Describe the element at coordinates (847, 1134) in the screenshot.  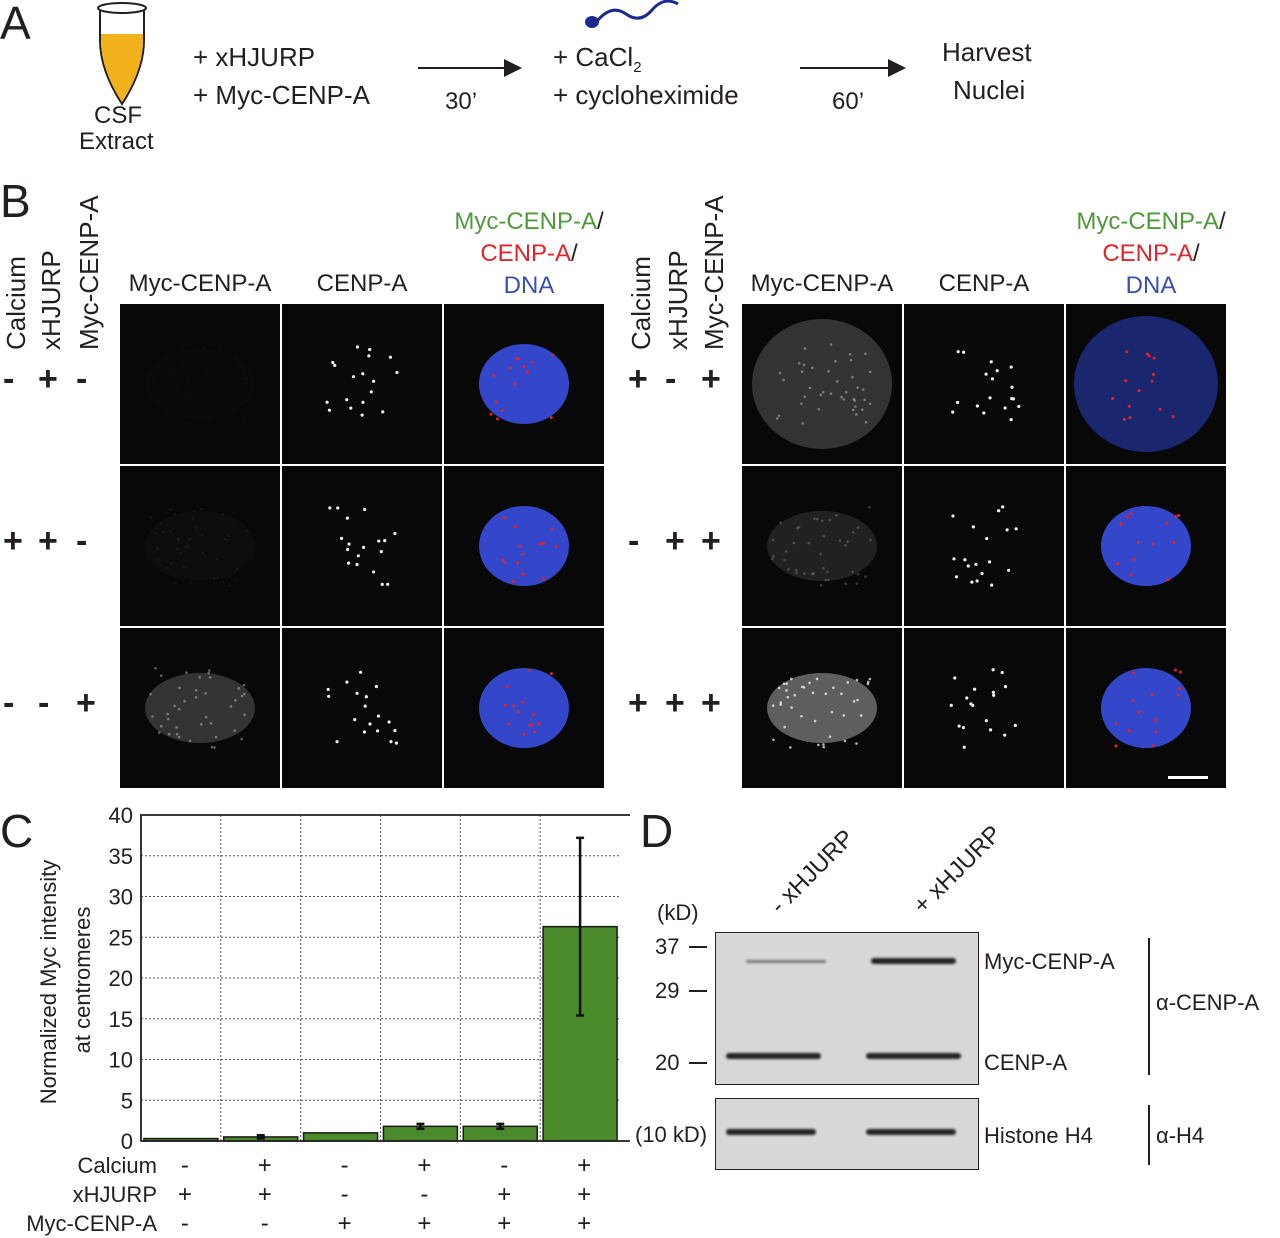
I see `western-blot-h4` at that location.